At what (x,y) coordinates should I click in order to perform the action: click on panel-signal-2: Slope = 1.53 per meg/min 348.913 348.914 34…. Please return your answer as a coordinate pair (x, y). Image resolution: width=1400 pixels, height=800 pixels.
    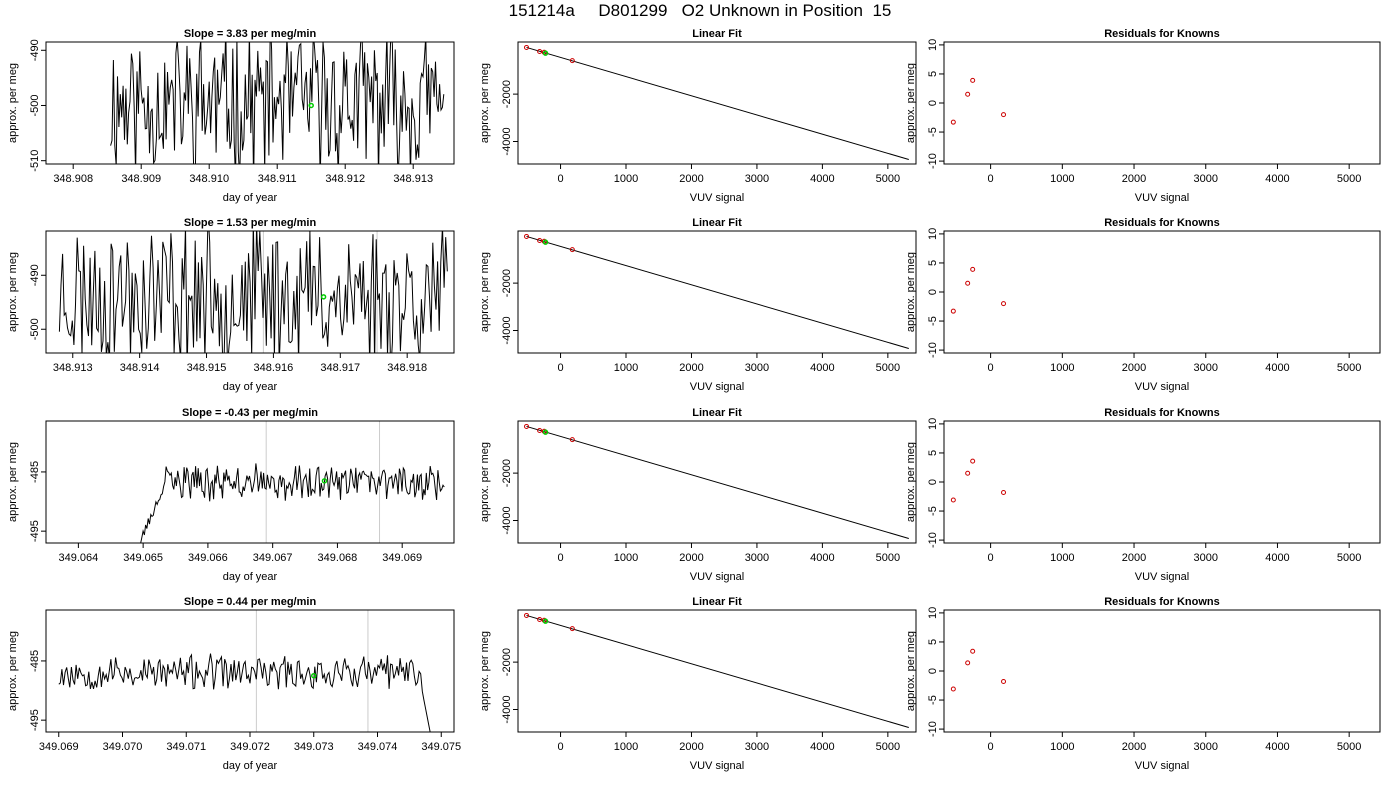
    Looking at the image, I should click on (231, 305).